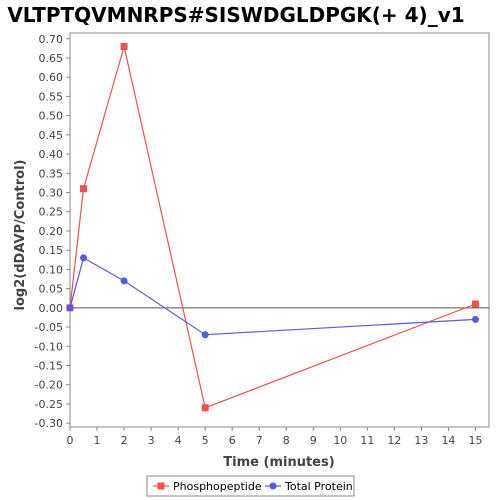  I want to click on y-tick-label: 0.30, so click(51, 193).